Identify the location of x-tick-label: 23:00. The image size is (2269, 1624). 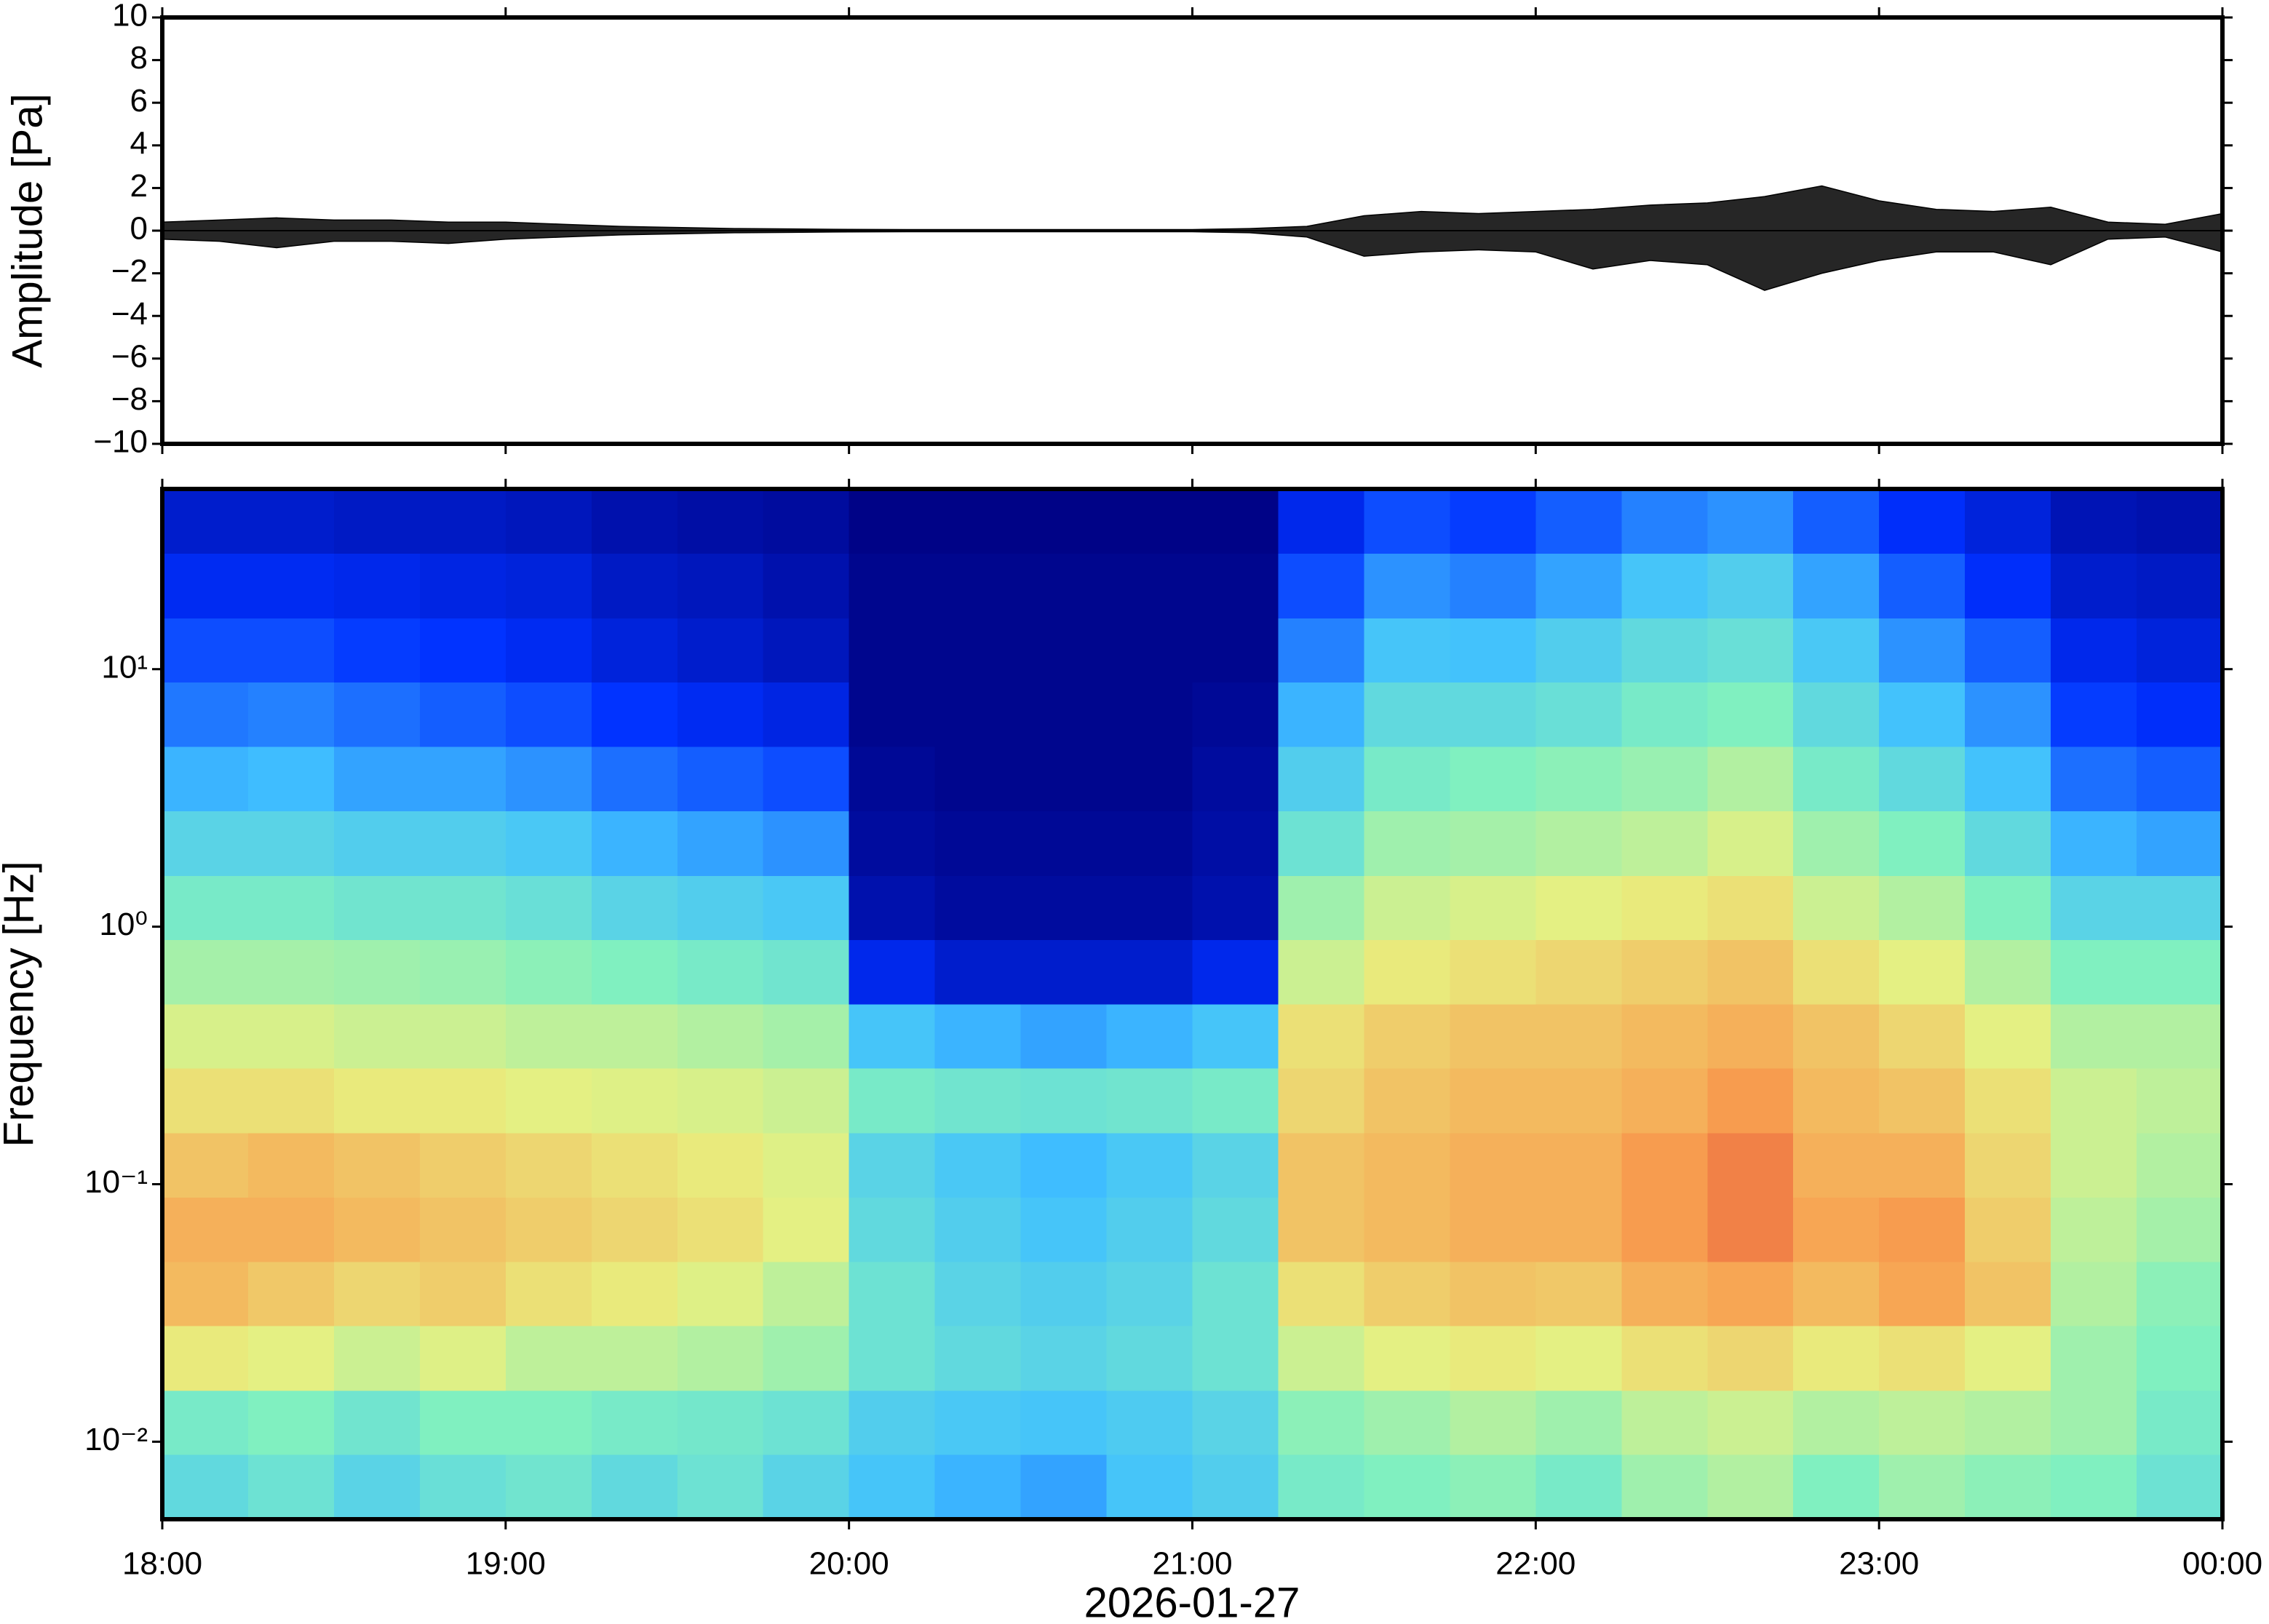
(1879, 1564).